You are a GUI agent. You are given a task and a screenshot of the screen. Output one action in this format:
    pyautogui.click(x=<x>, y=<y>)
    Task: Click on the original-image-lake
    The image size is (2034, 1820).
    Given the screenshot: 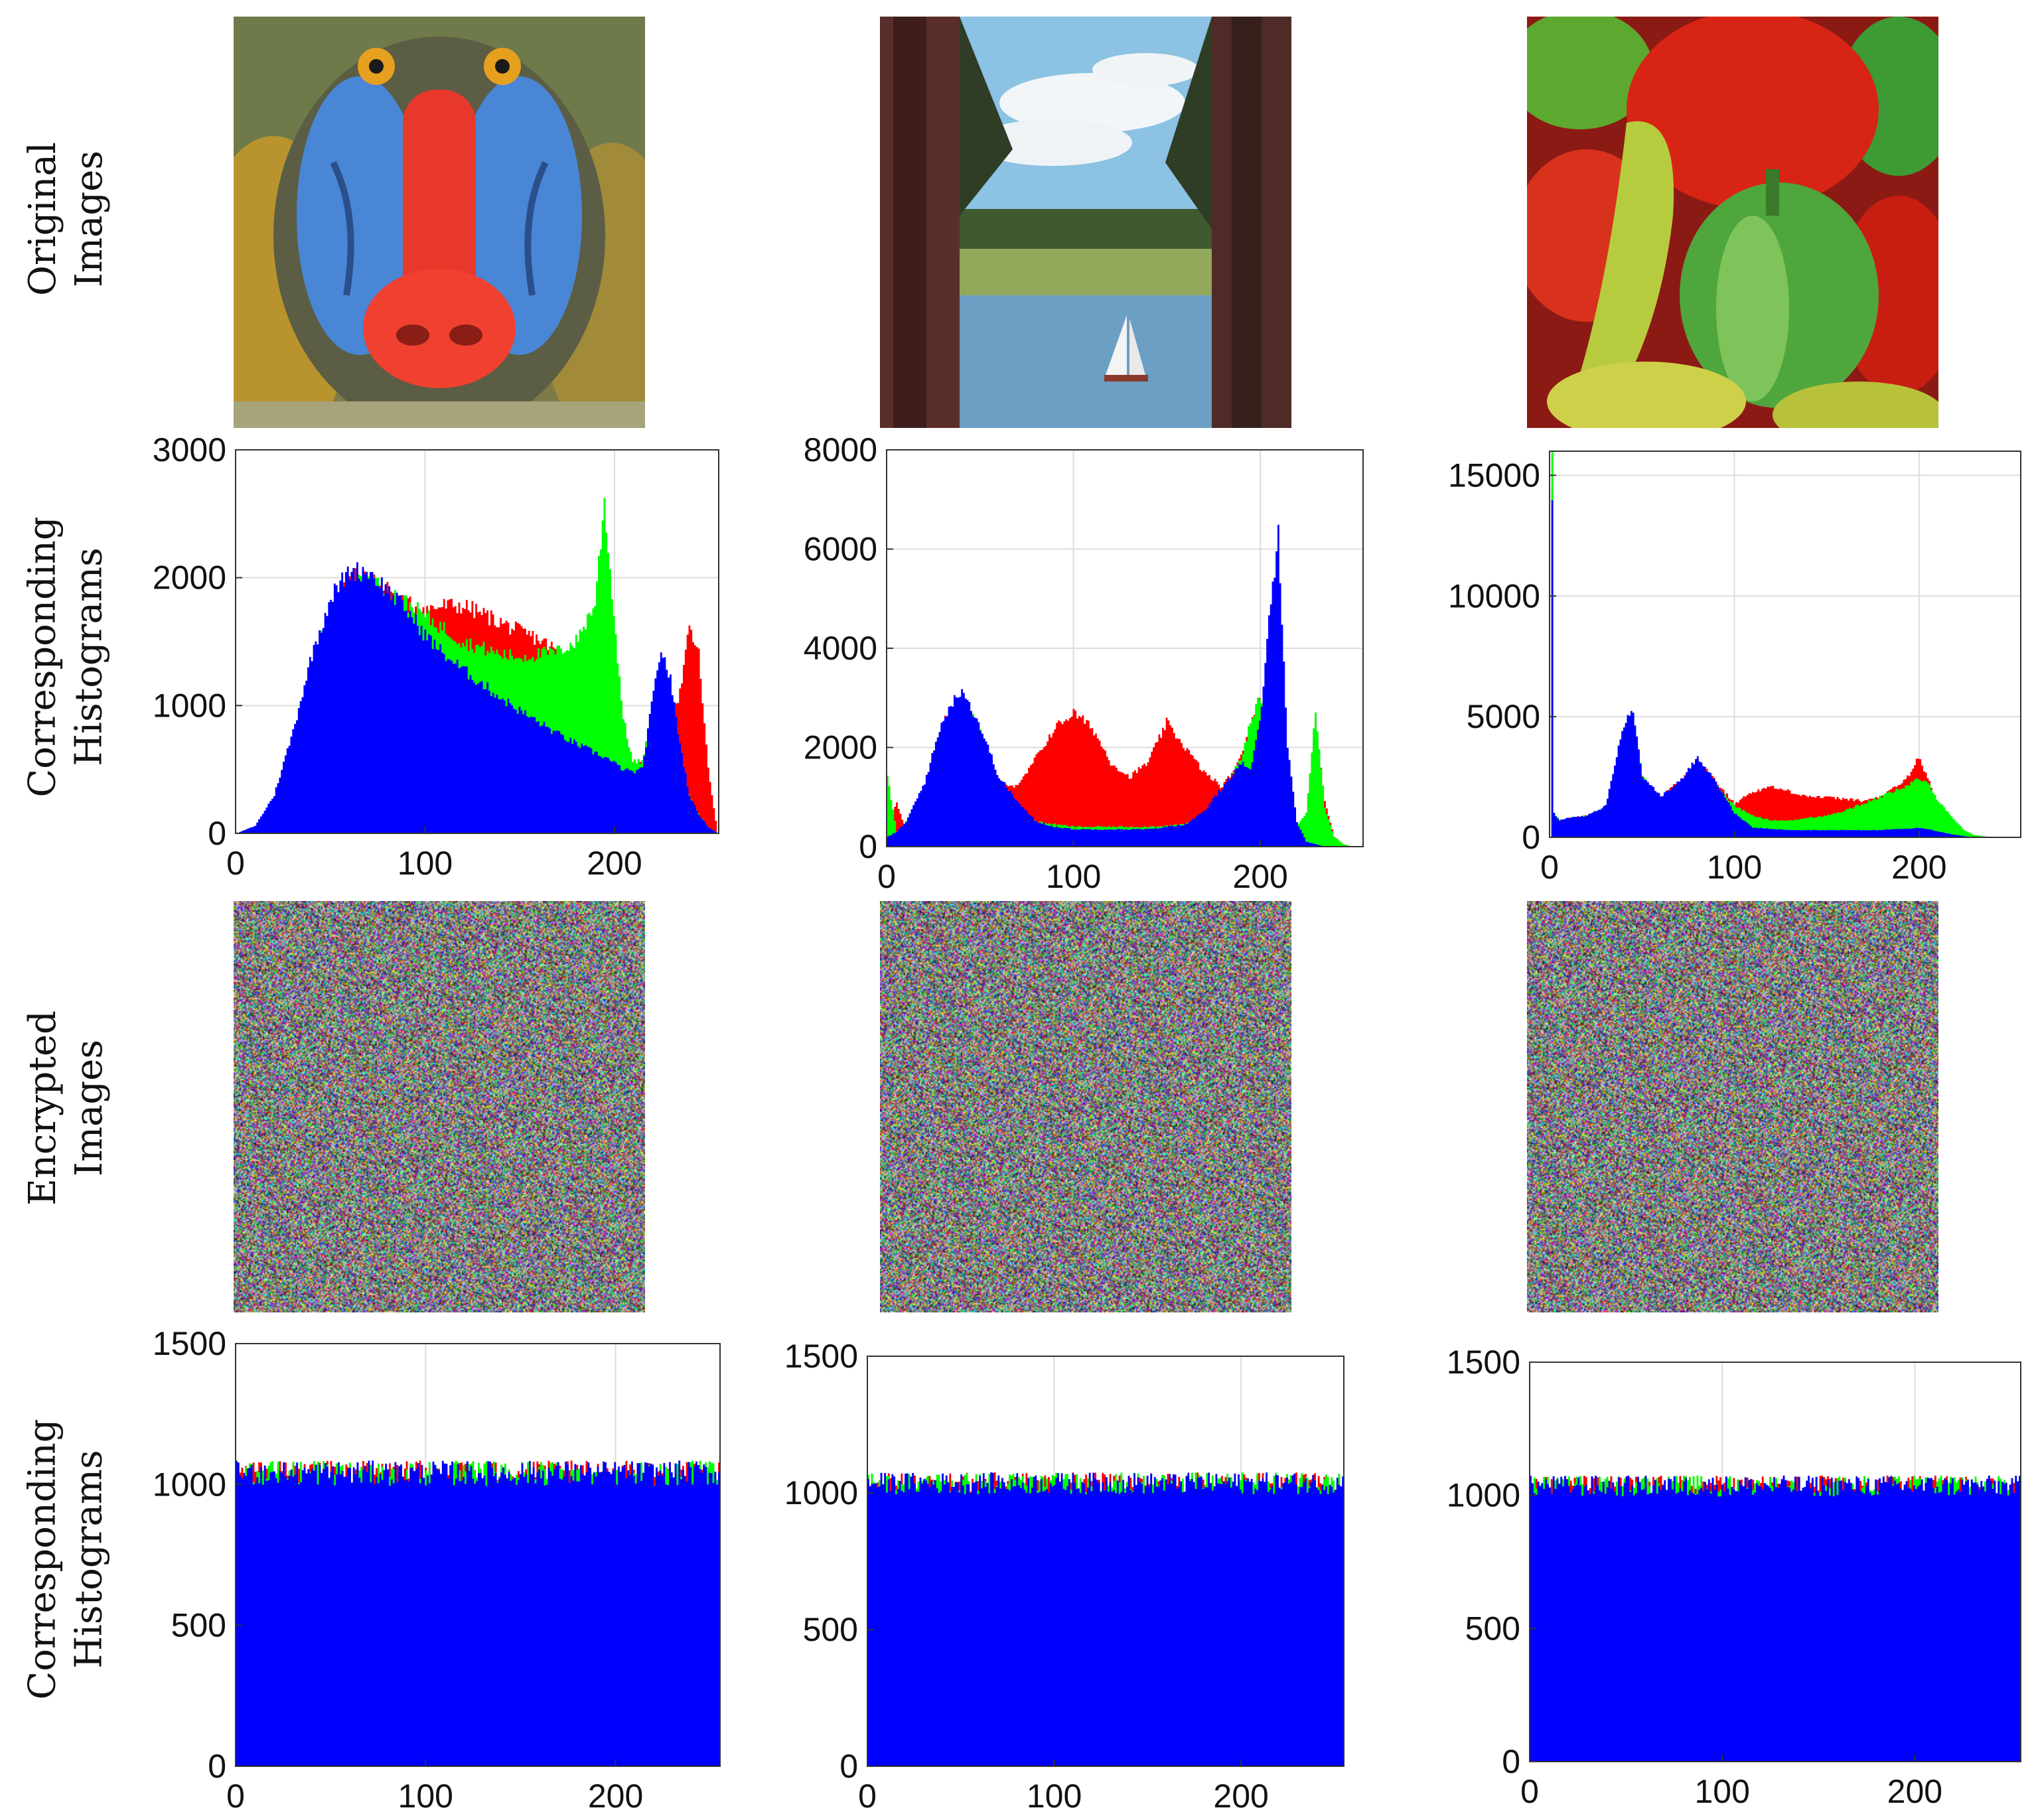 What is the action you would take?
    pyautogui.click(x=1085, y=222)
    